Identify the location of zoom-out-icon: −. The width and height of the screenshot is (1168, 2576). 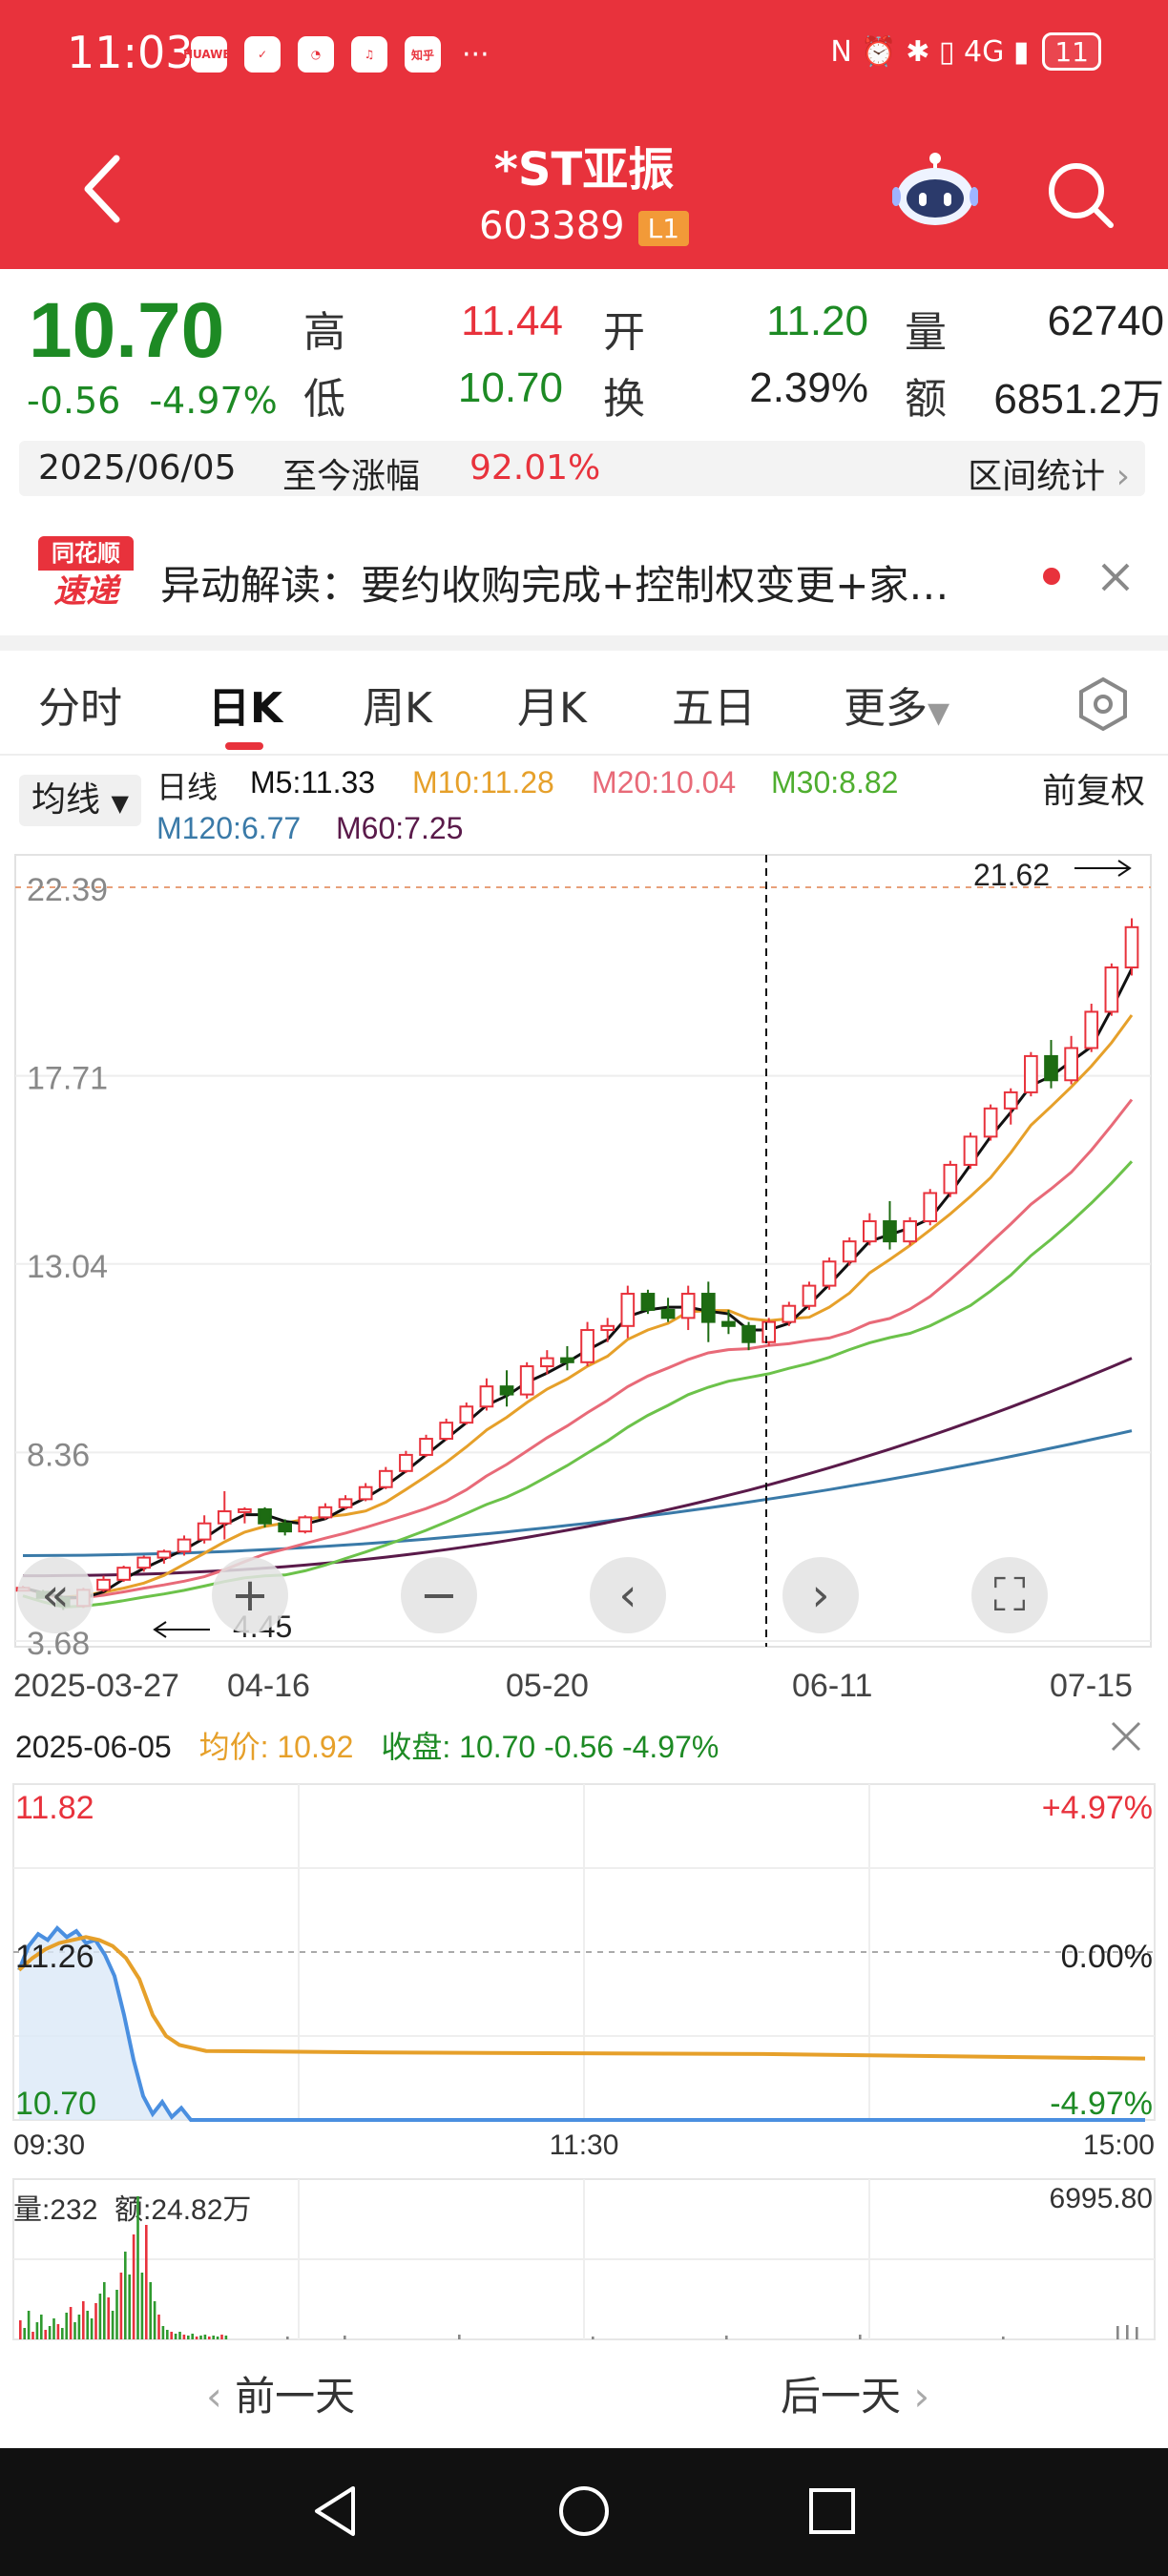
(439, 1595).